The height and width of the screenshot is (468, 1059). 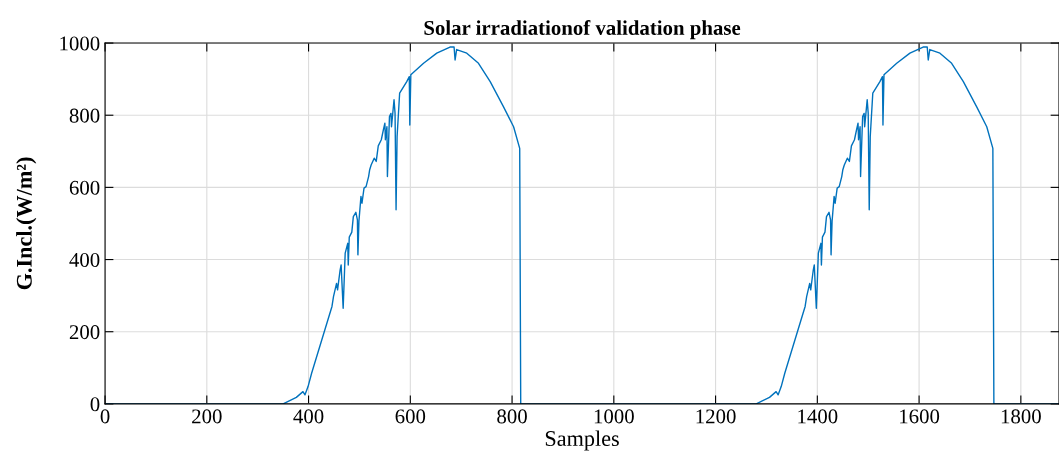 I want to click on y-tick-label: 0, so click(x=95, y=404).